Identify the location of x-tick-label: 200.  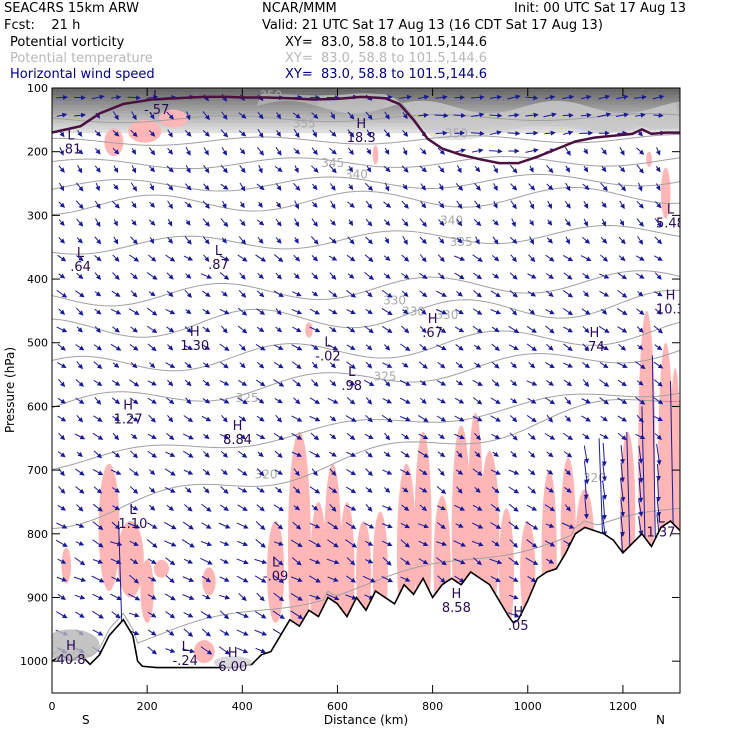
(147, 706).